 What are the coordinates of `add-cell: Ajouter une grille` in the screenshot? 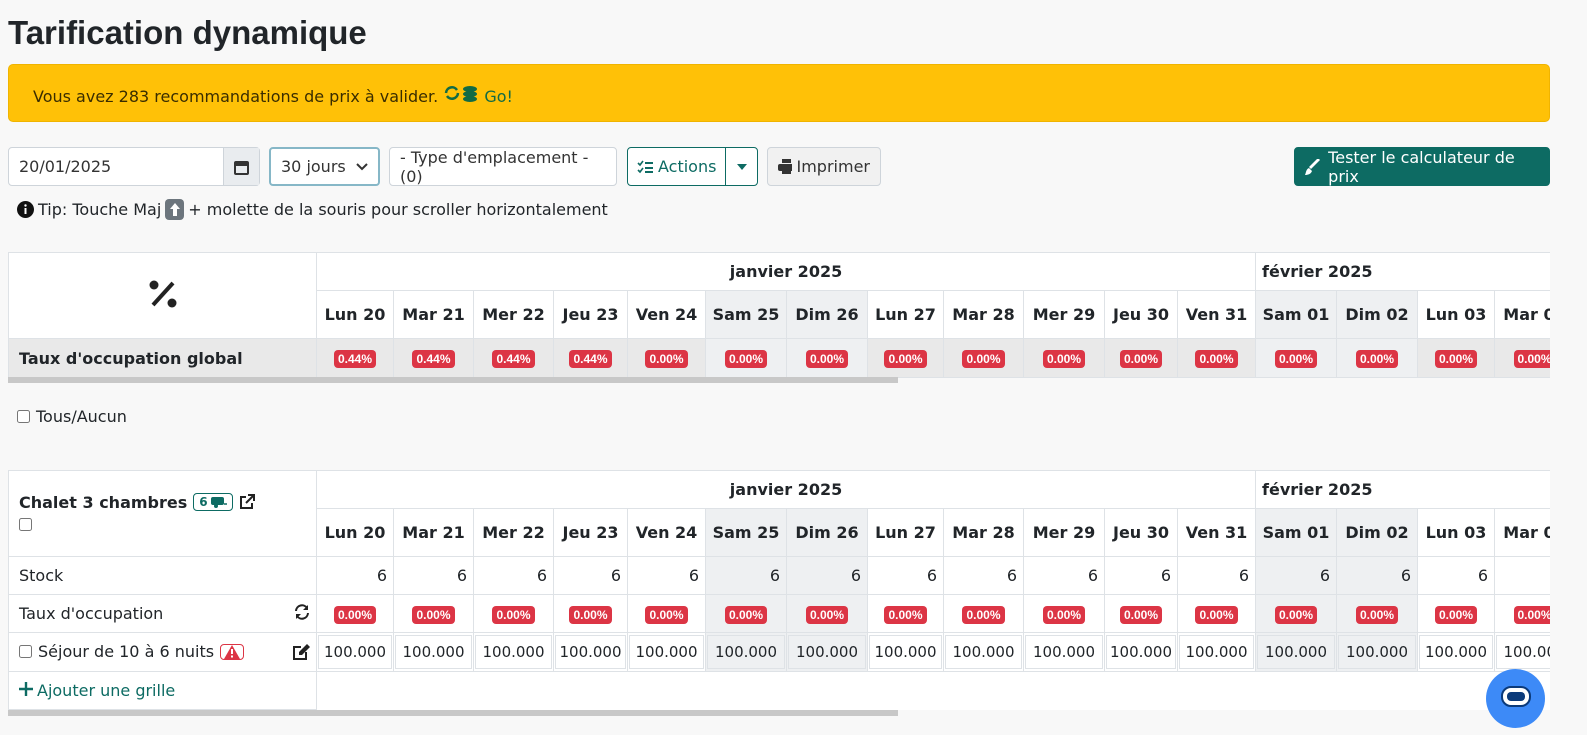 It's located at (162, 690).